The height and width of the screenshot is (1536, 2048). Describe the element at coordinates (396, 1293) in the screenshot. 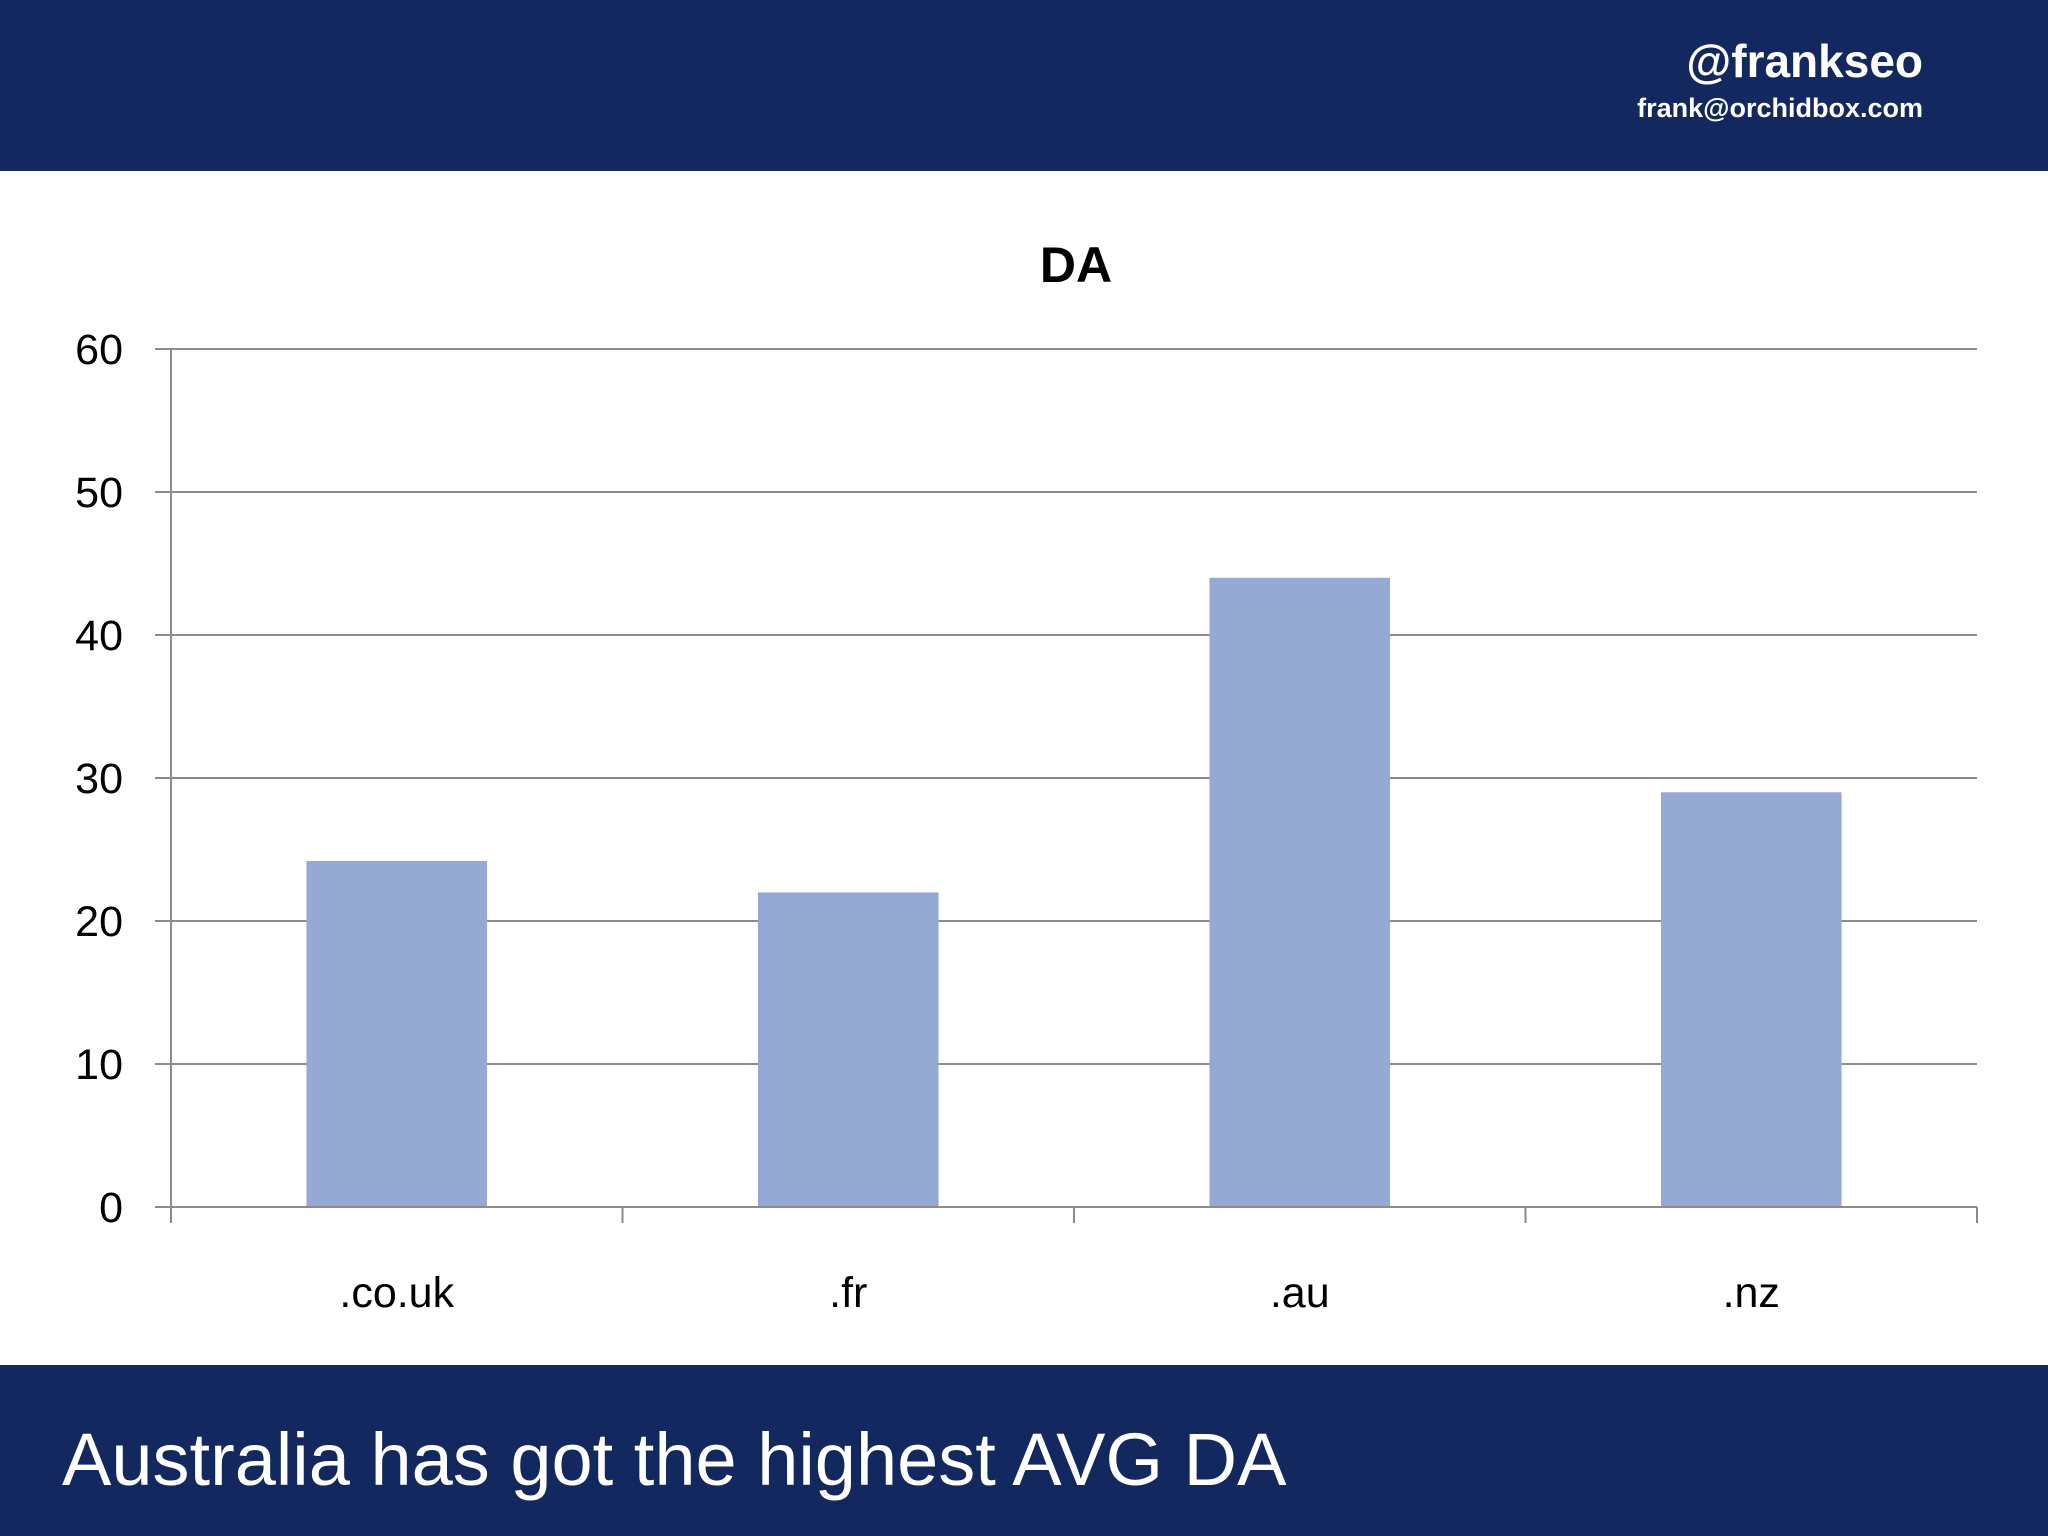

I see `x-tick-label-couk: .co.uk` at that location.